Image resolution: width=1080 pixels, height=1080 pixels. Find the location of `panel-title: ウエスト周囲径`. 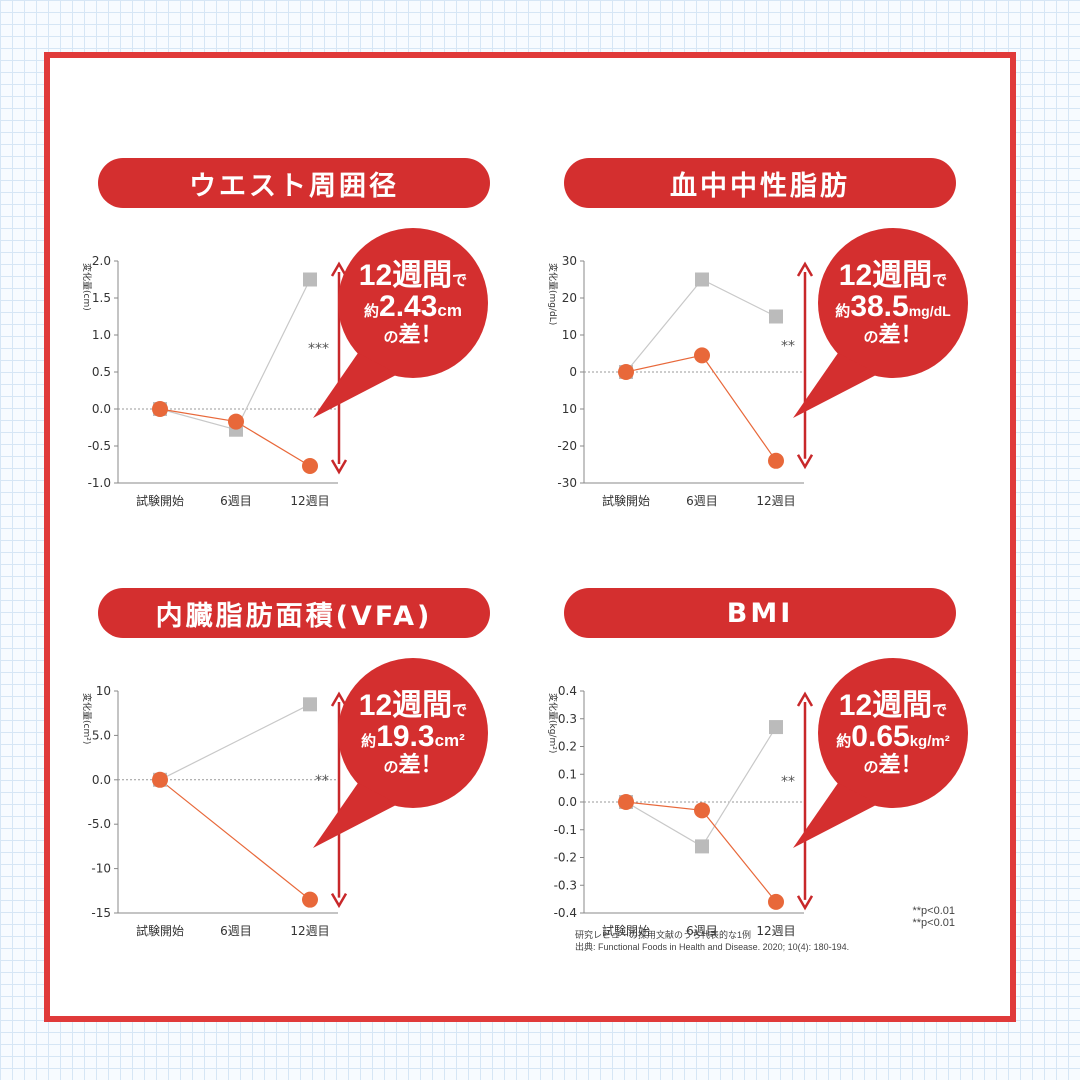

panel-title: ウエスト周囲径 is located at coordinates (294, 183).